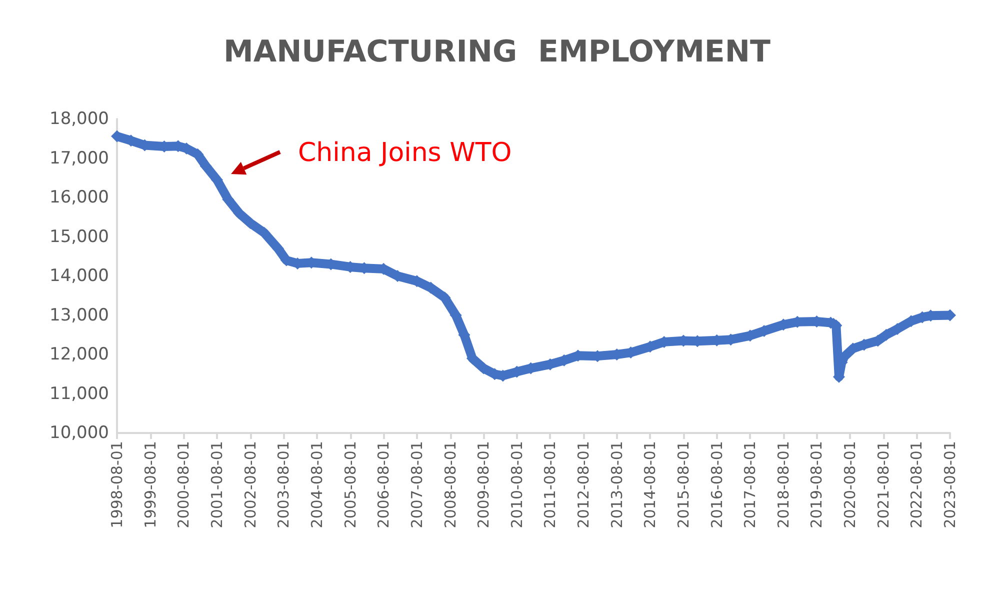  What do you see at coordinates (79, 433) in the screenshot?
I see `y-tick-label: 10,000` at bounding box center [79, 433].